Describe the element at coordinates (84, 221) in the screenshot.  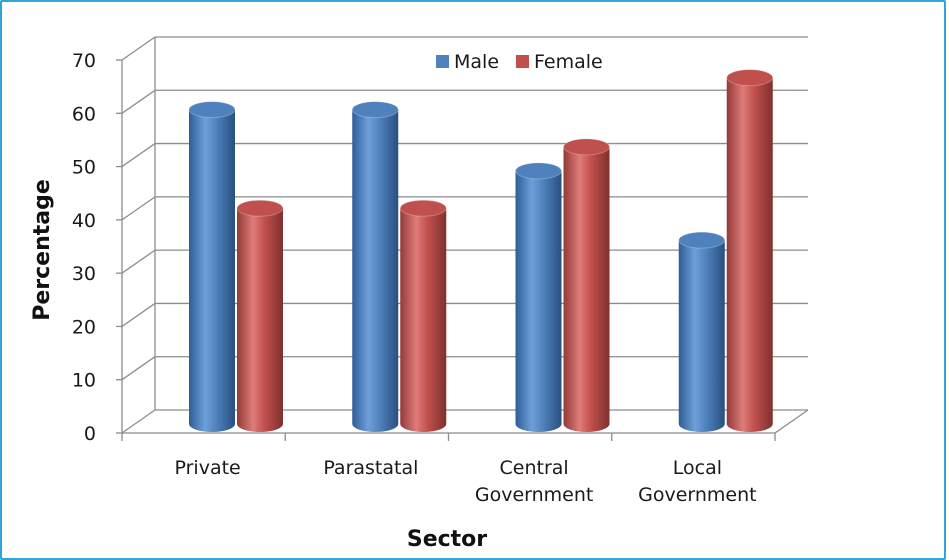
I see `y-tick-label: 40` at that location.